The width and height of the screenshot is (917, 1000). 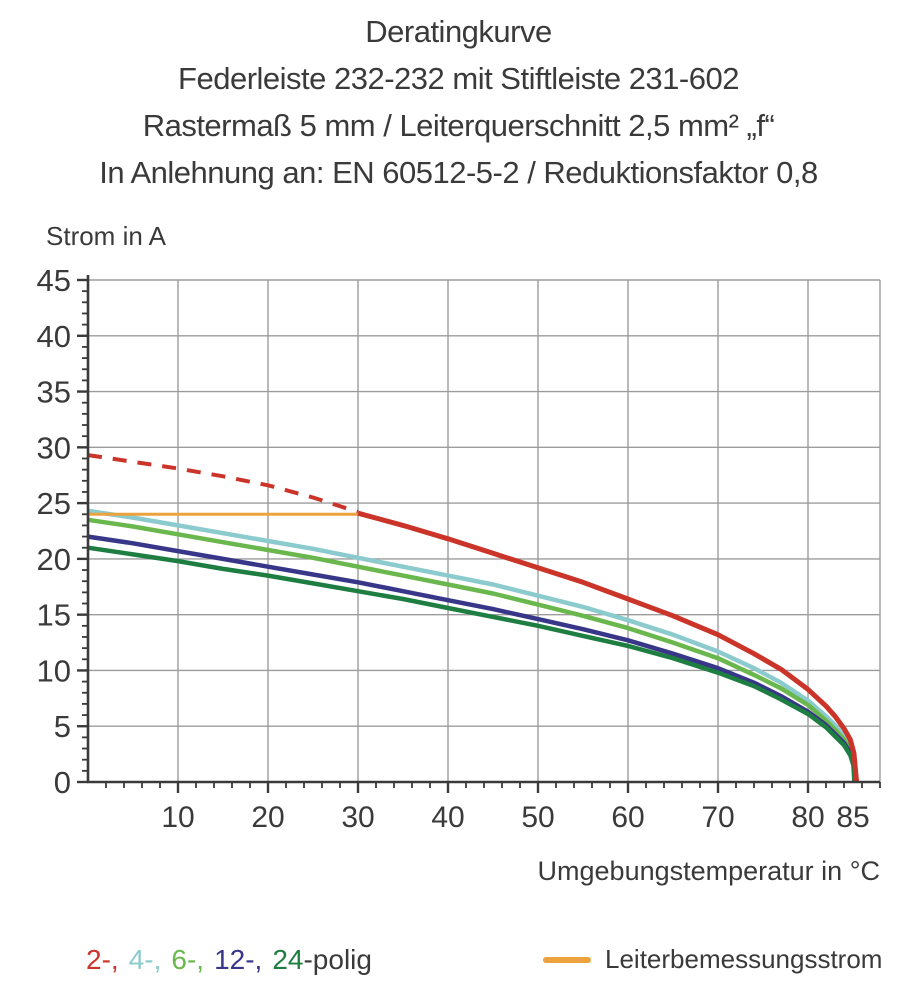 I want to click on x-tick-label-20: 20, so click(x=267, y=817).